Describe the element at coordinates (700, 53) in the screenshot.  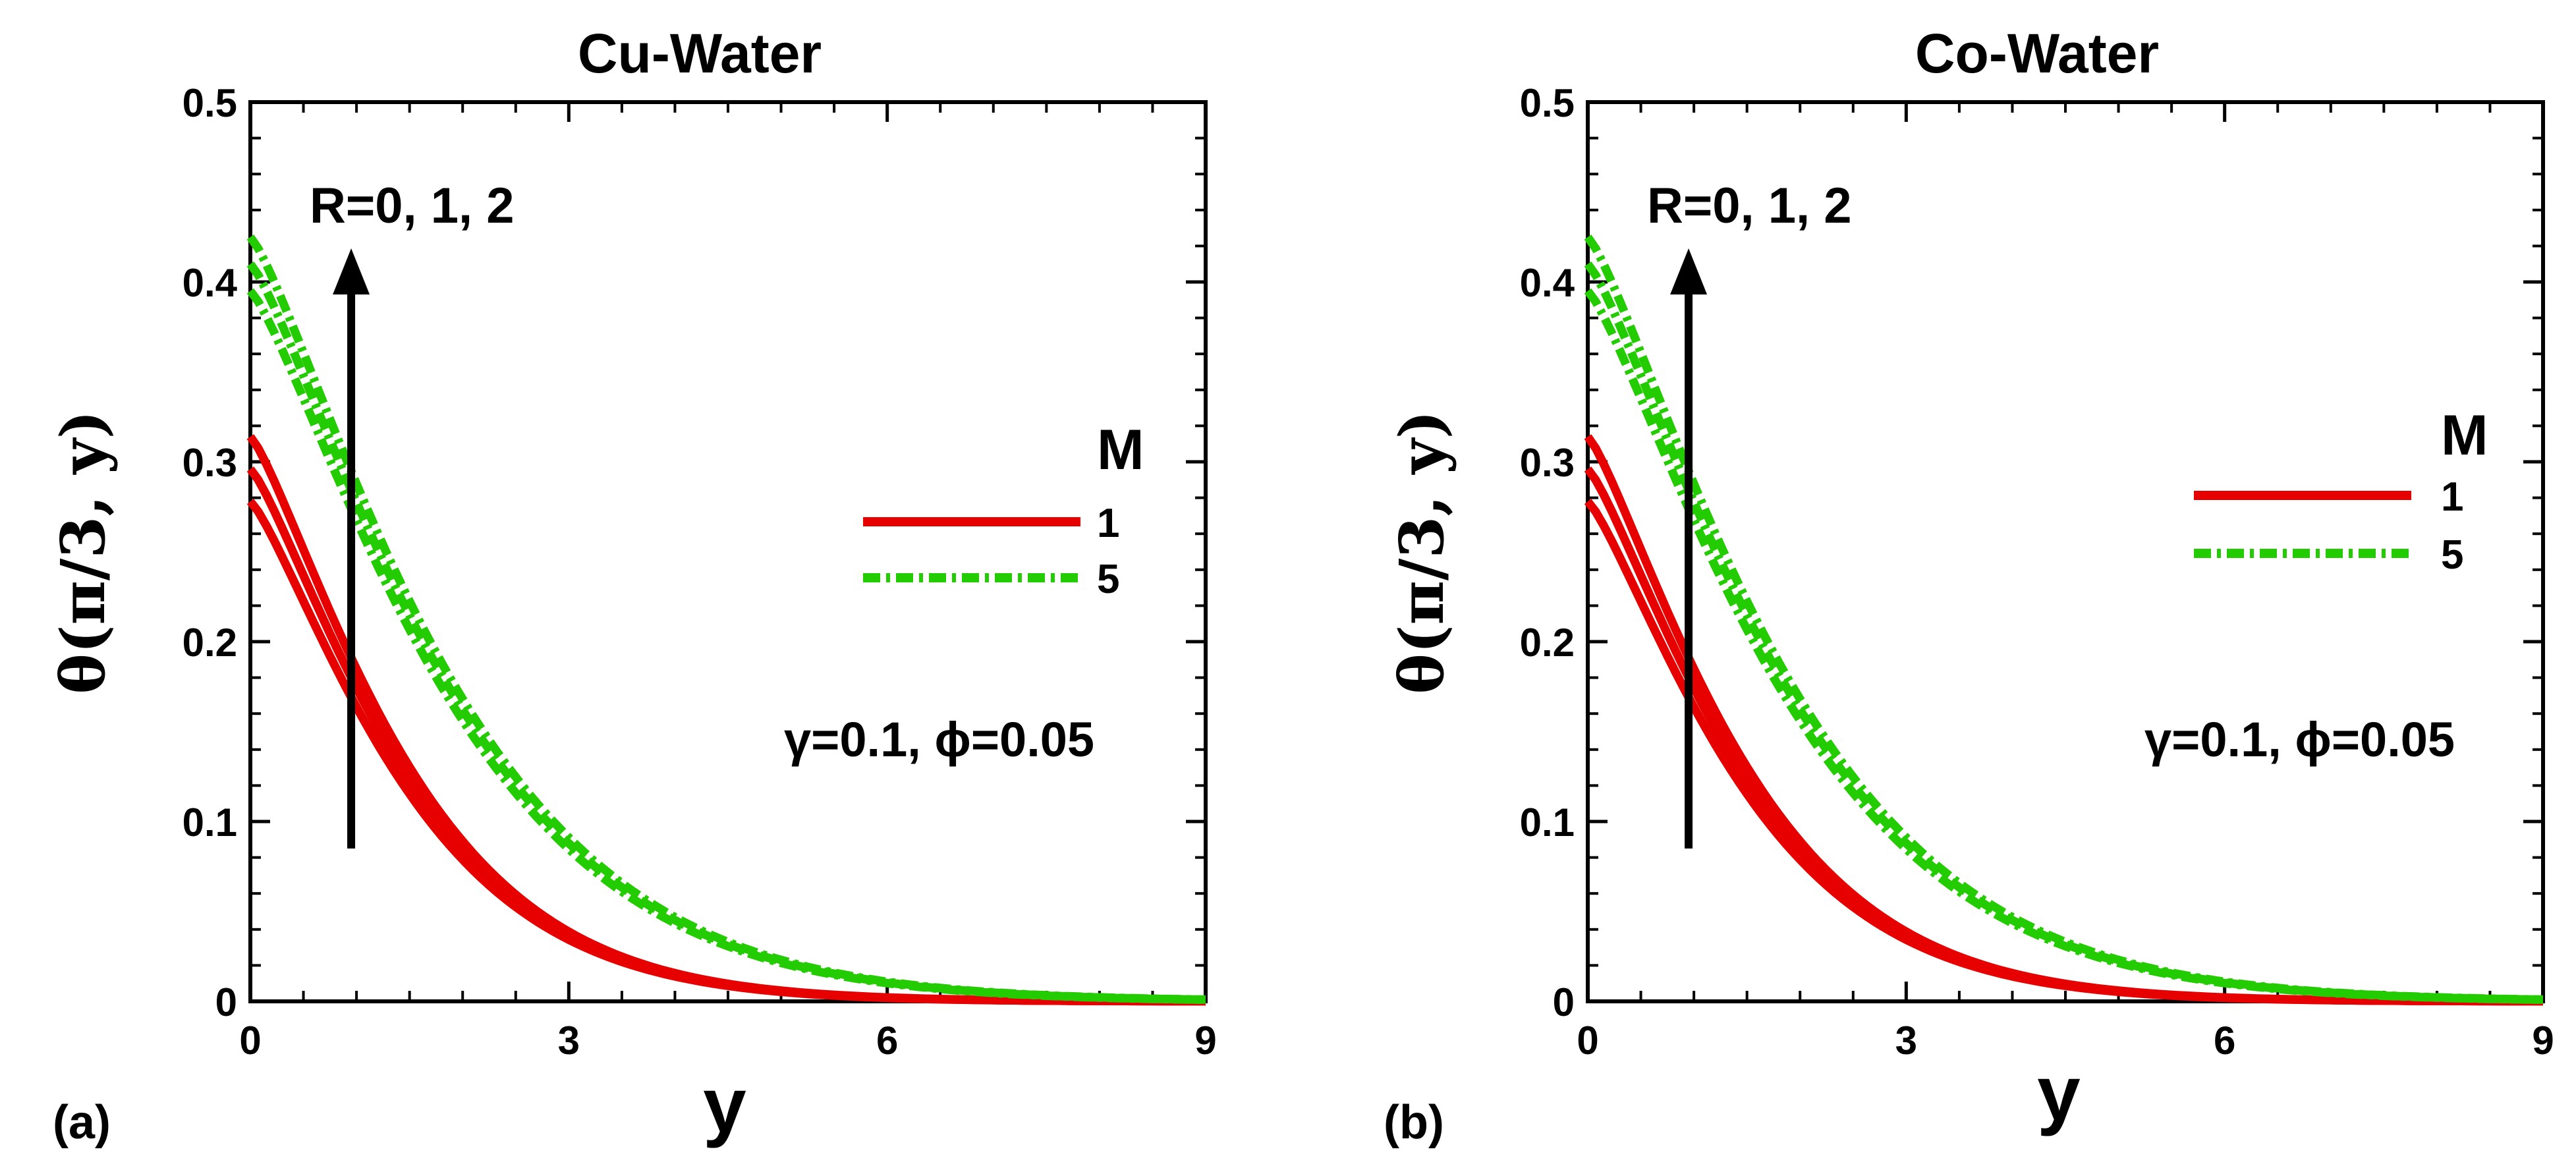
I see `chart-title: Cu-Water` at that location.